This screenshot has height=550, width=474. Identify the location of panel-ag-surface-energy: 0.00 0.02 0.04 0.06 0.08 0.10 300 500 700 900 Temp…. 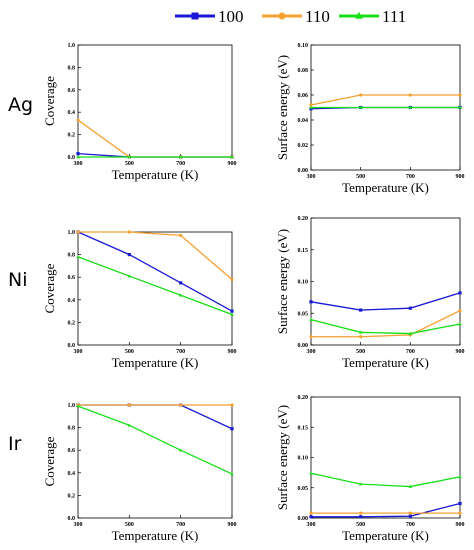
(370, 119).